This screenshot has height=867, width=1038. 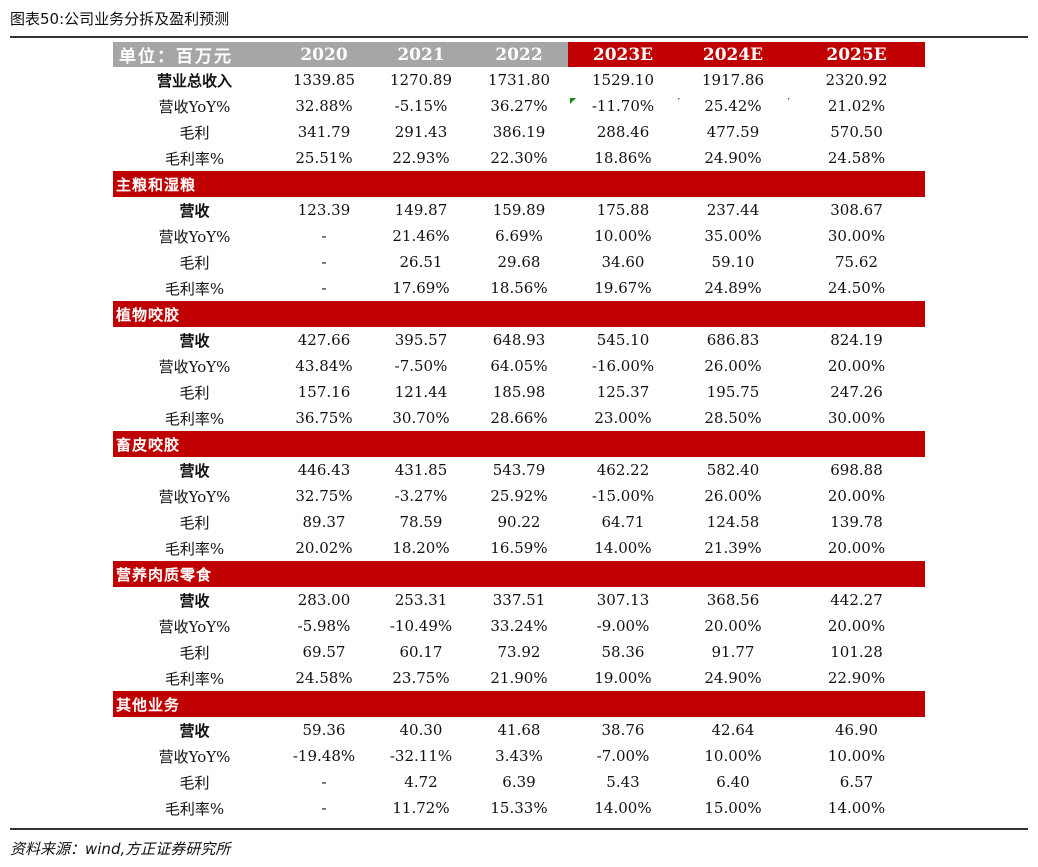 What do you see at coordinates (519, 210) in the screenshot?
I see `cell-value: 159.89` at bounding box center [519, 210].